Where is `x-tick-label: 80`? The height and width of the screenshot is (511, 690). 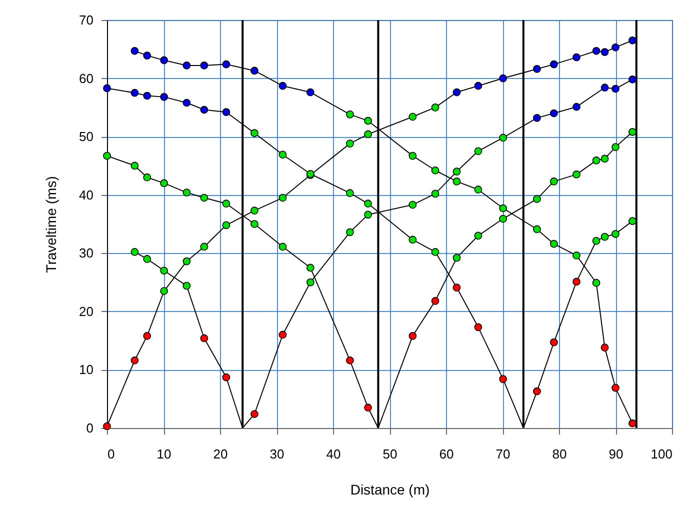 x-tick-label: 80 is located at coordinates (559, 454).